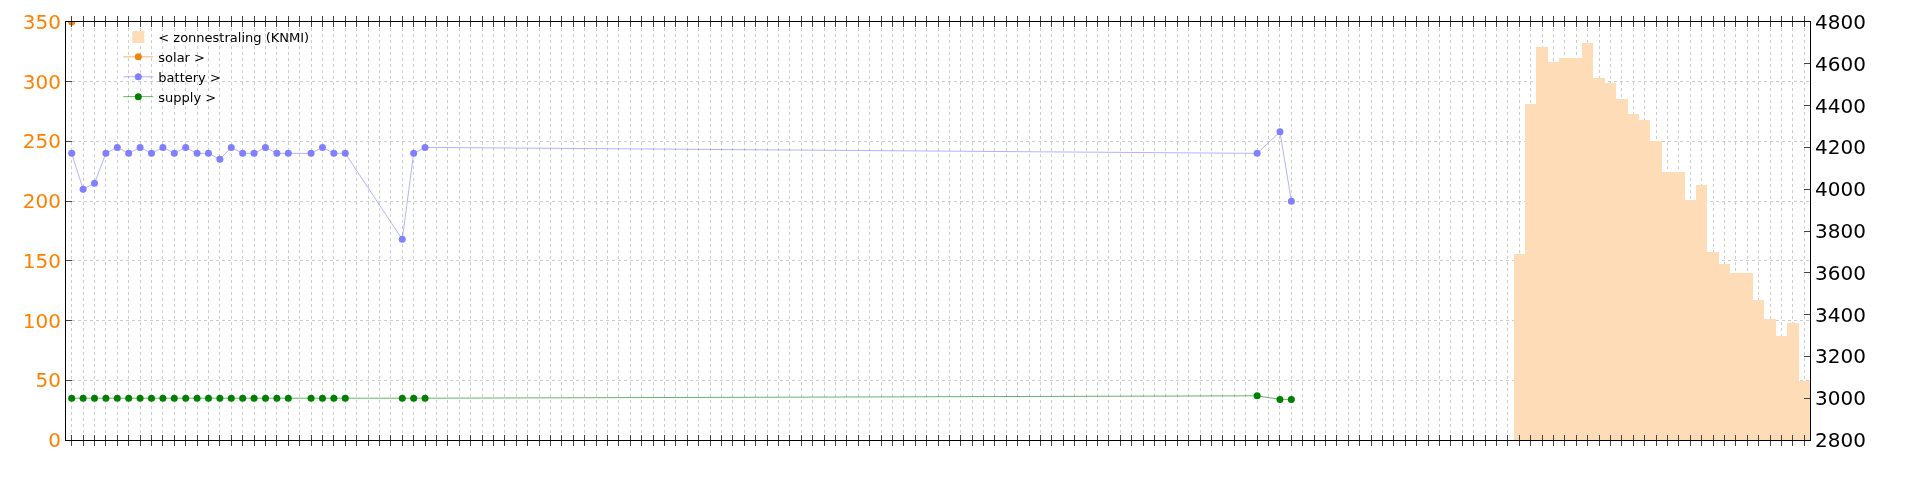 This screenshot has height=480, width=1920. What do you see at coordinates (1840, 22) in the screenshot?
I see `y2-tick-label: 4800` at bounding box center [1840, 22].